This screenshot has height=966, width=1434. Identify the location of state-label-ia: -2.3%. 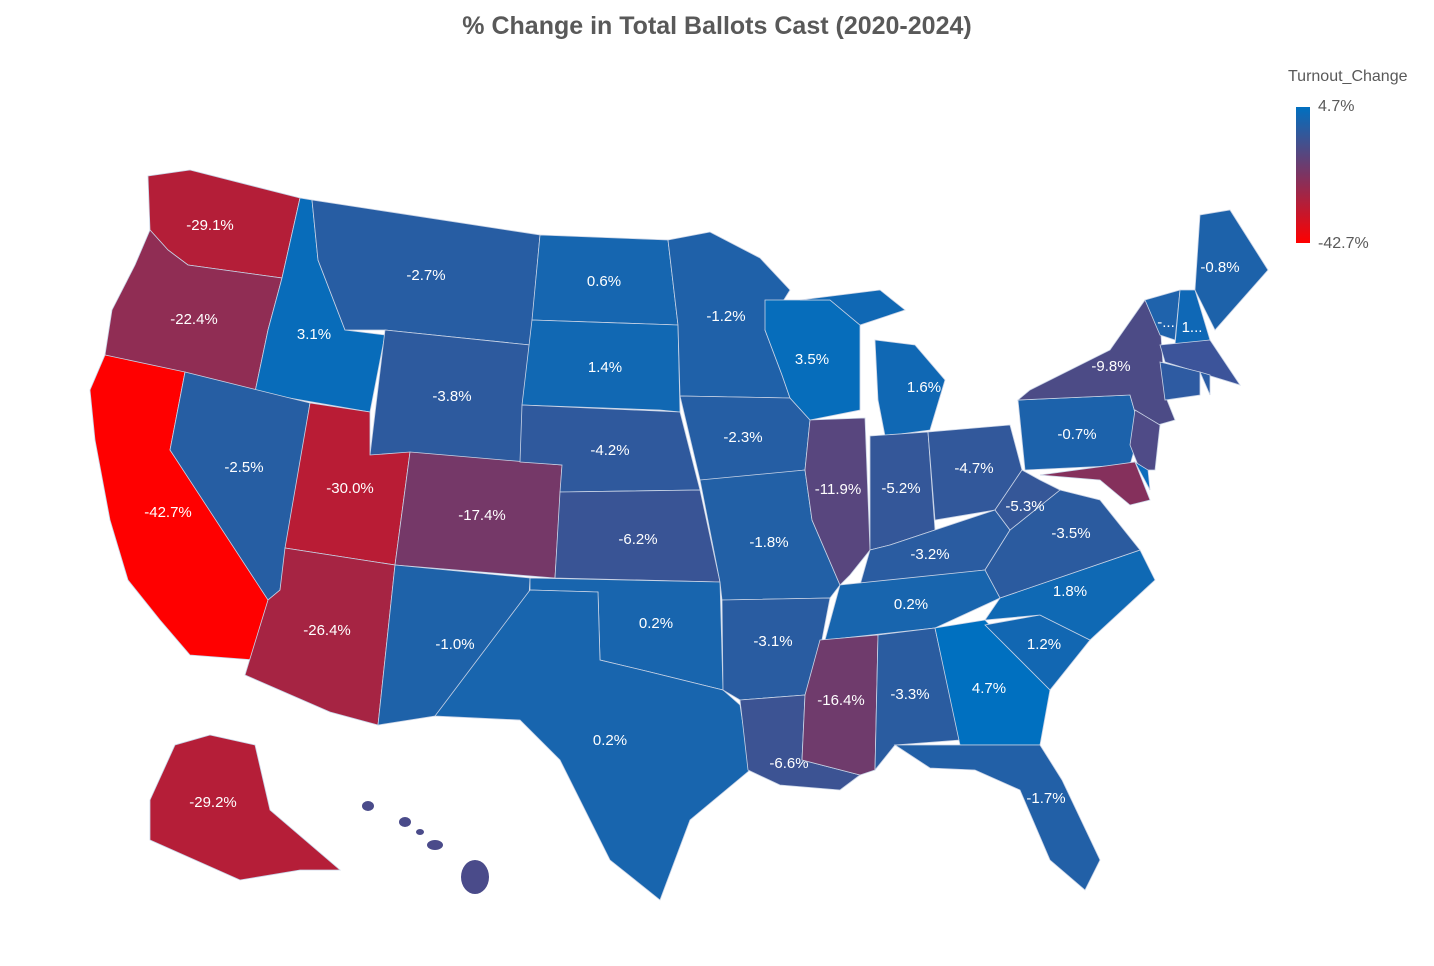
(742, 437).